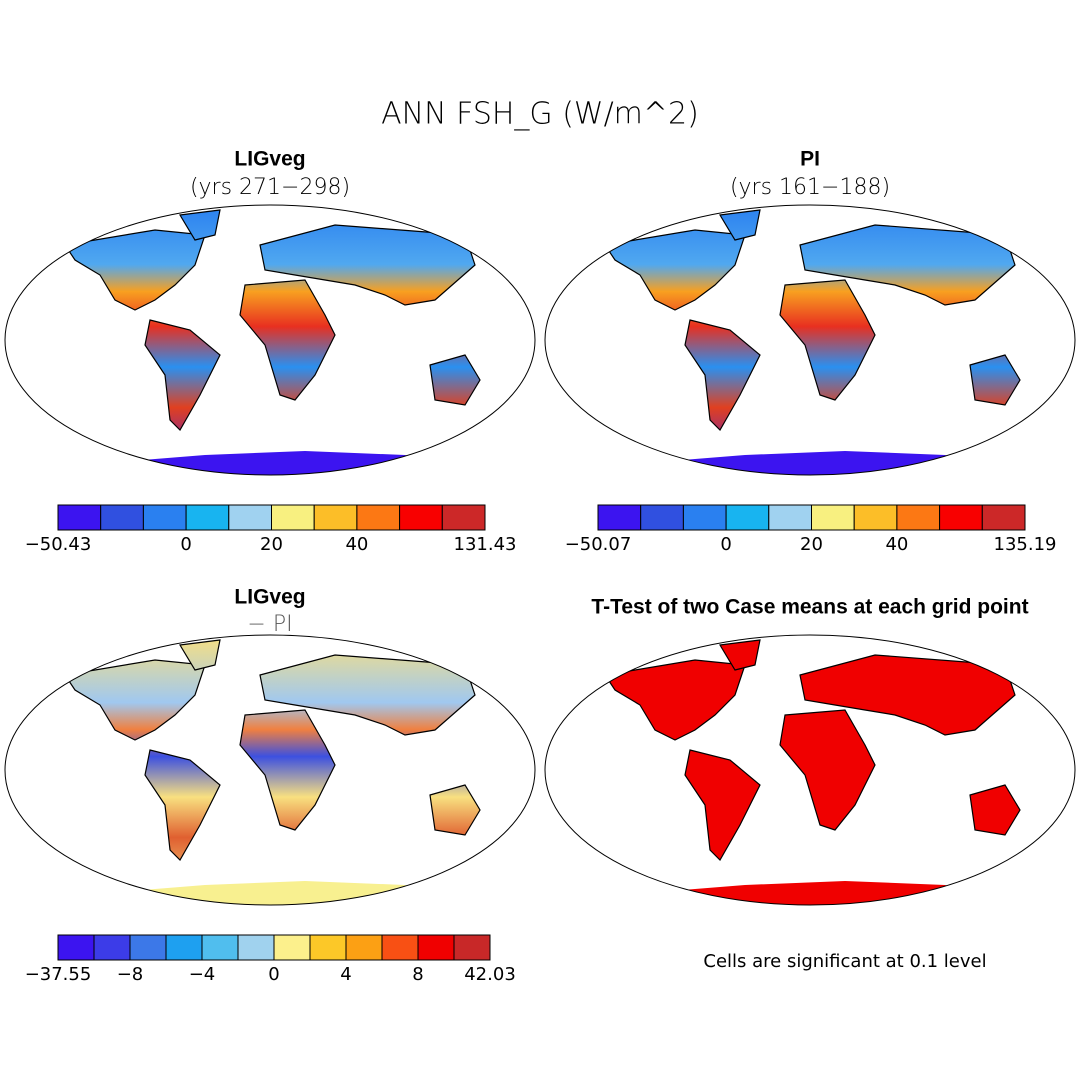 The width and height of the screenshot is (1080, 1080). I want to click on colorbar-label: 8, so click(417, 974).